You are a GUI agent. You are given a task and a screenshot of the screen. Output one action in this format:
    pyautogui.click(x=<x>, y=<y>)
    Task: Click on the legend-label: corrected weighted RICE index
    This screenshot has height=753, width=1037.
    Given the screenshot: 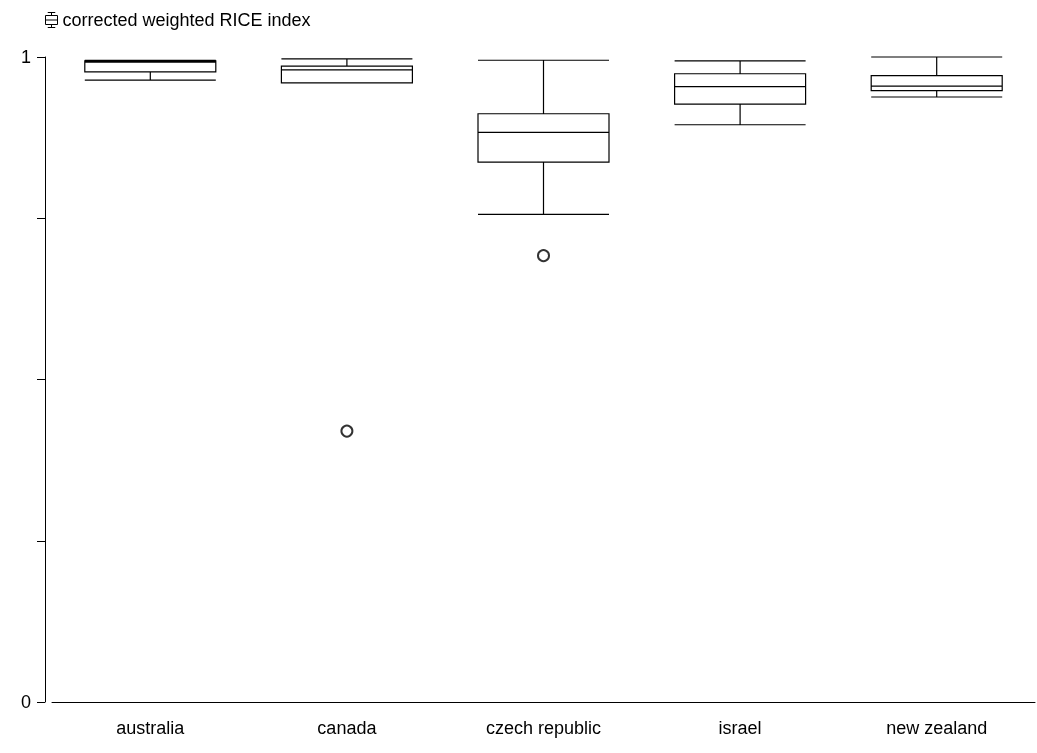 What is the action you would take?
    pyautogui.click(x=186, y=20)
    